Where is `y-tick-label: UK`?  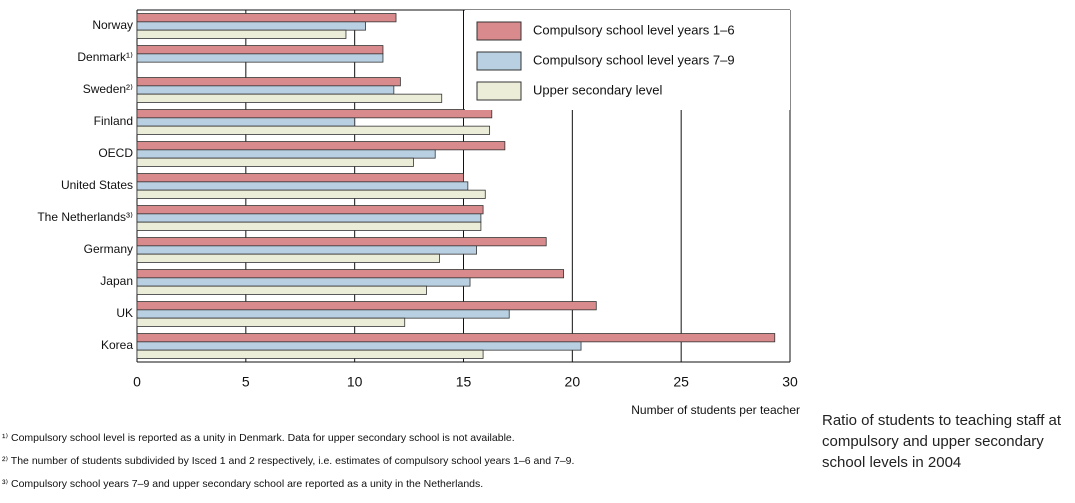
y-tick-label: UK is located at coordinates (124, 313).